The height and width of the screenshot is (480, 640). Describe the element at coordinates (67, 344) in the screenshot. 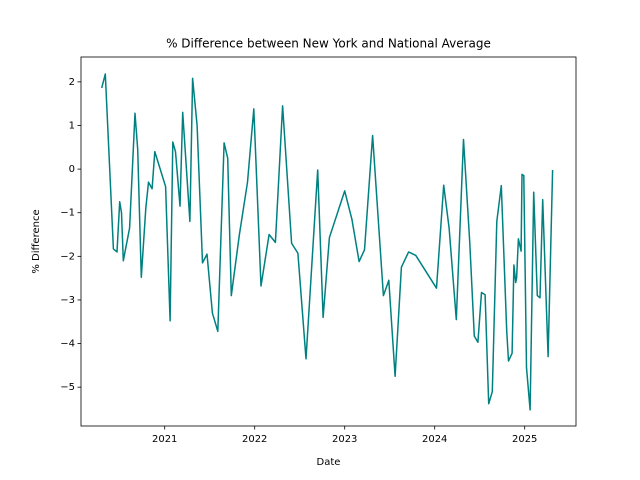

I see `y-tick-label: −4` at that location.